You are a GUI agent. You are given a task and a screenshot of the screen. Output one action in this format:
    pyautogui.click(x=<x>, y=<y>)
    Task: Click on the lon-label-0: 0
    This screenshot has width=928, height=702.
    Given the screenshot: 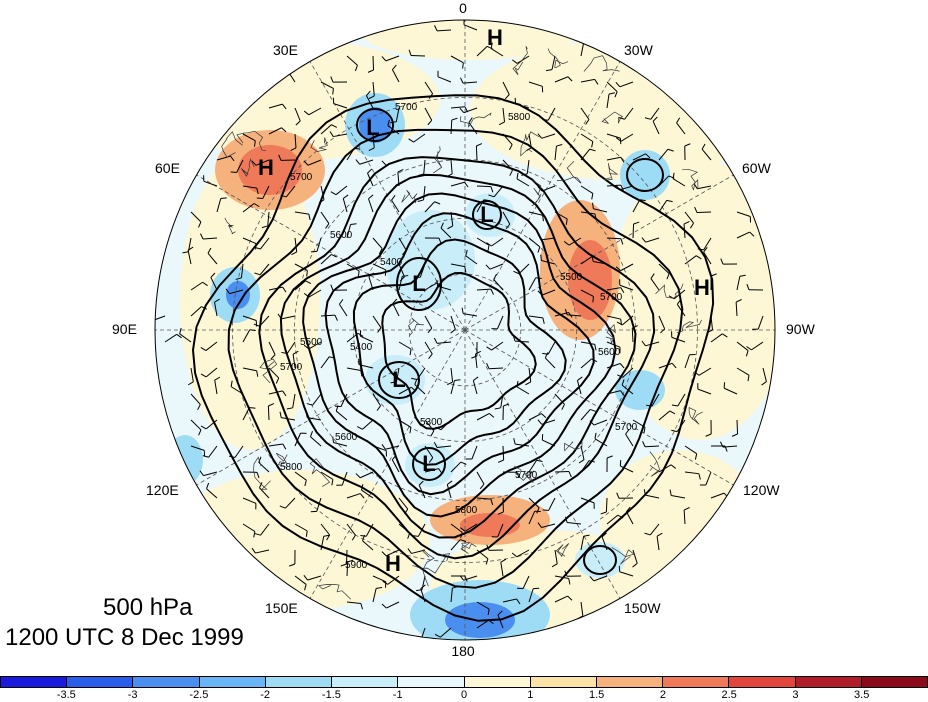 What is the action you would take?
    pyautogui.click(x=463, y=8)
    